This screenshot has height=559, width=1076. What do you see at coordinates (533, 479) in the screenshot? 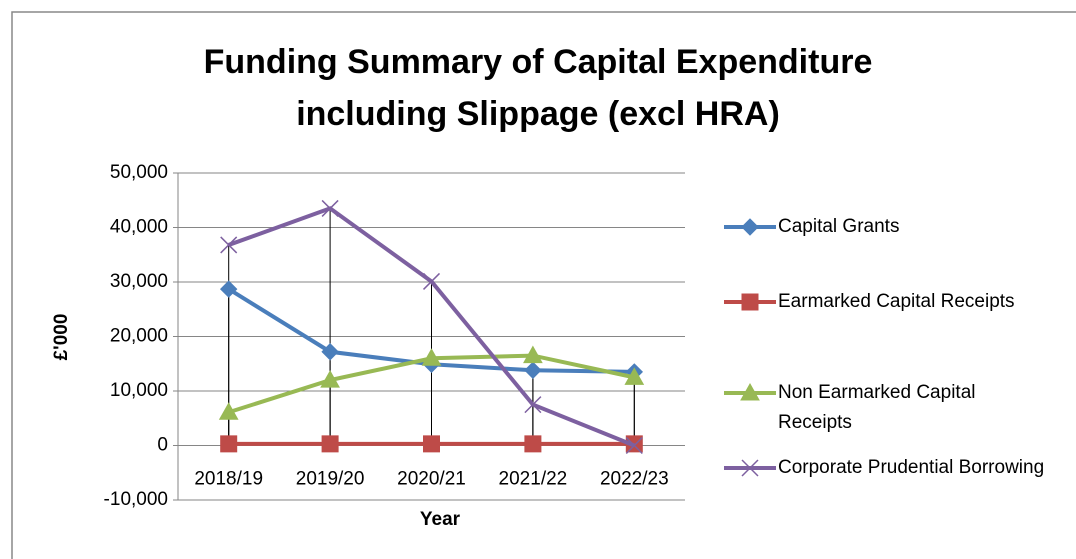
I see `x-tick-label: 2021/22` at bounding box center [533, 479].